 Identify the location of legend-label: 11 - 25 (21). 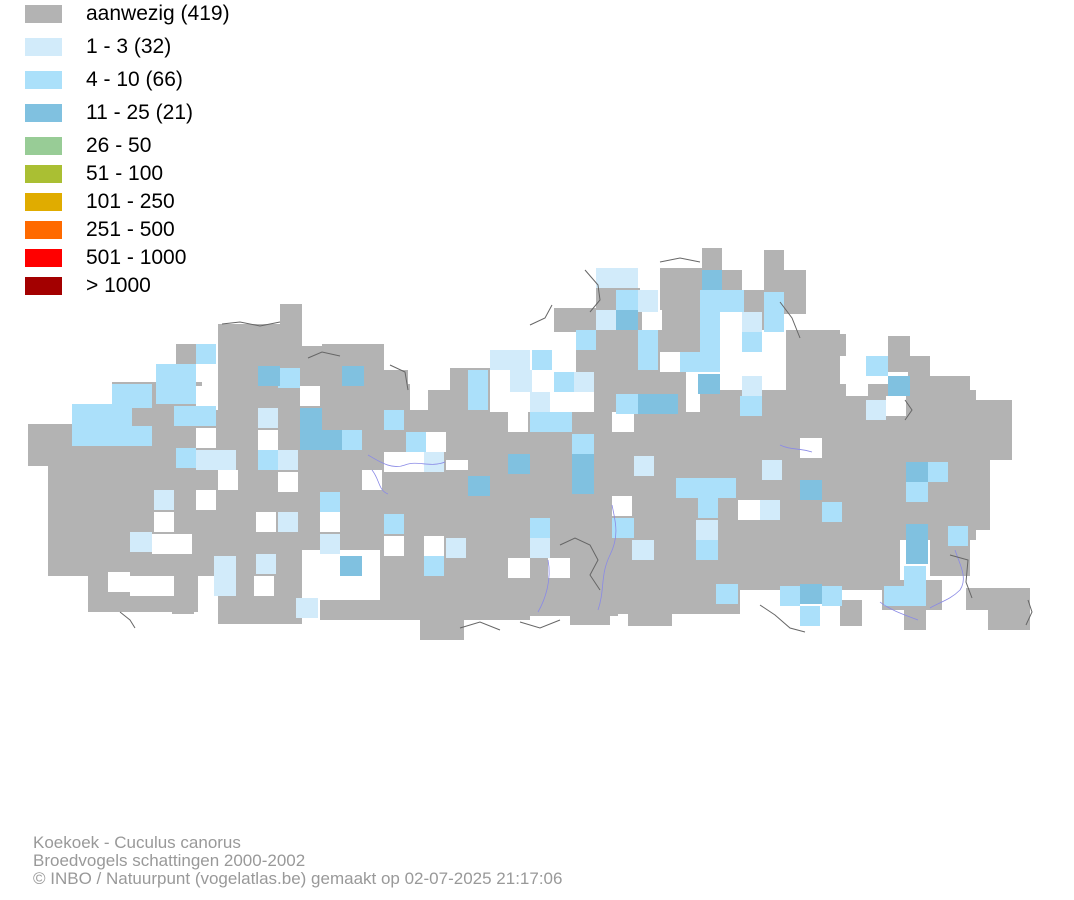
(139, 112).